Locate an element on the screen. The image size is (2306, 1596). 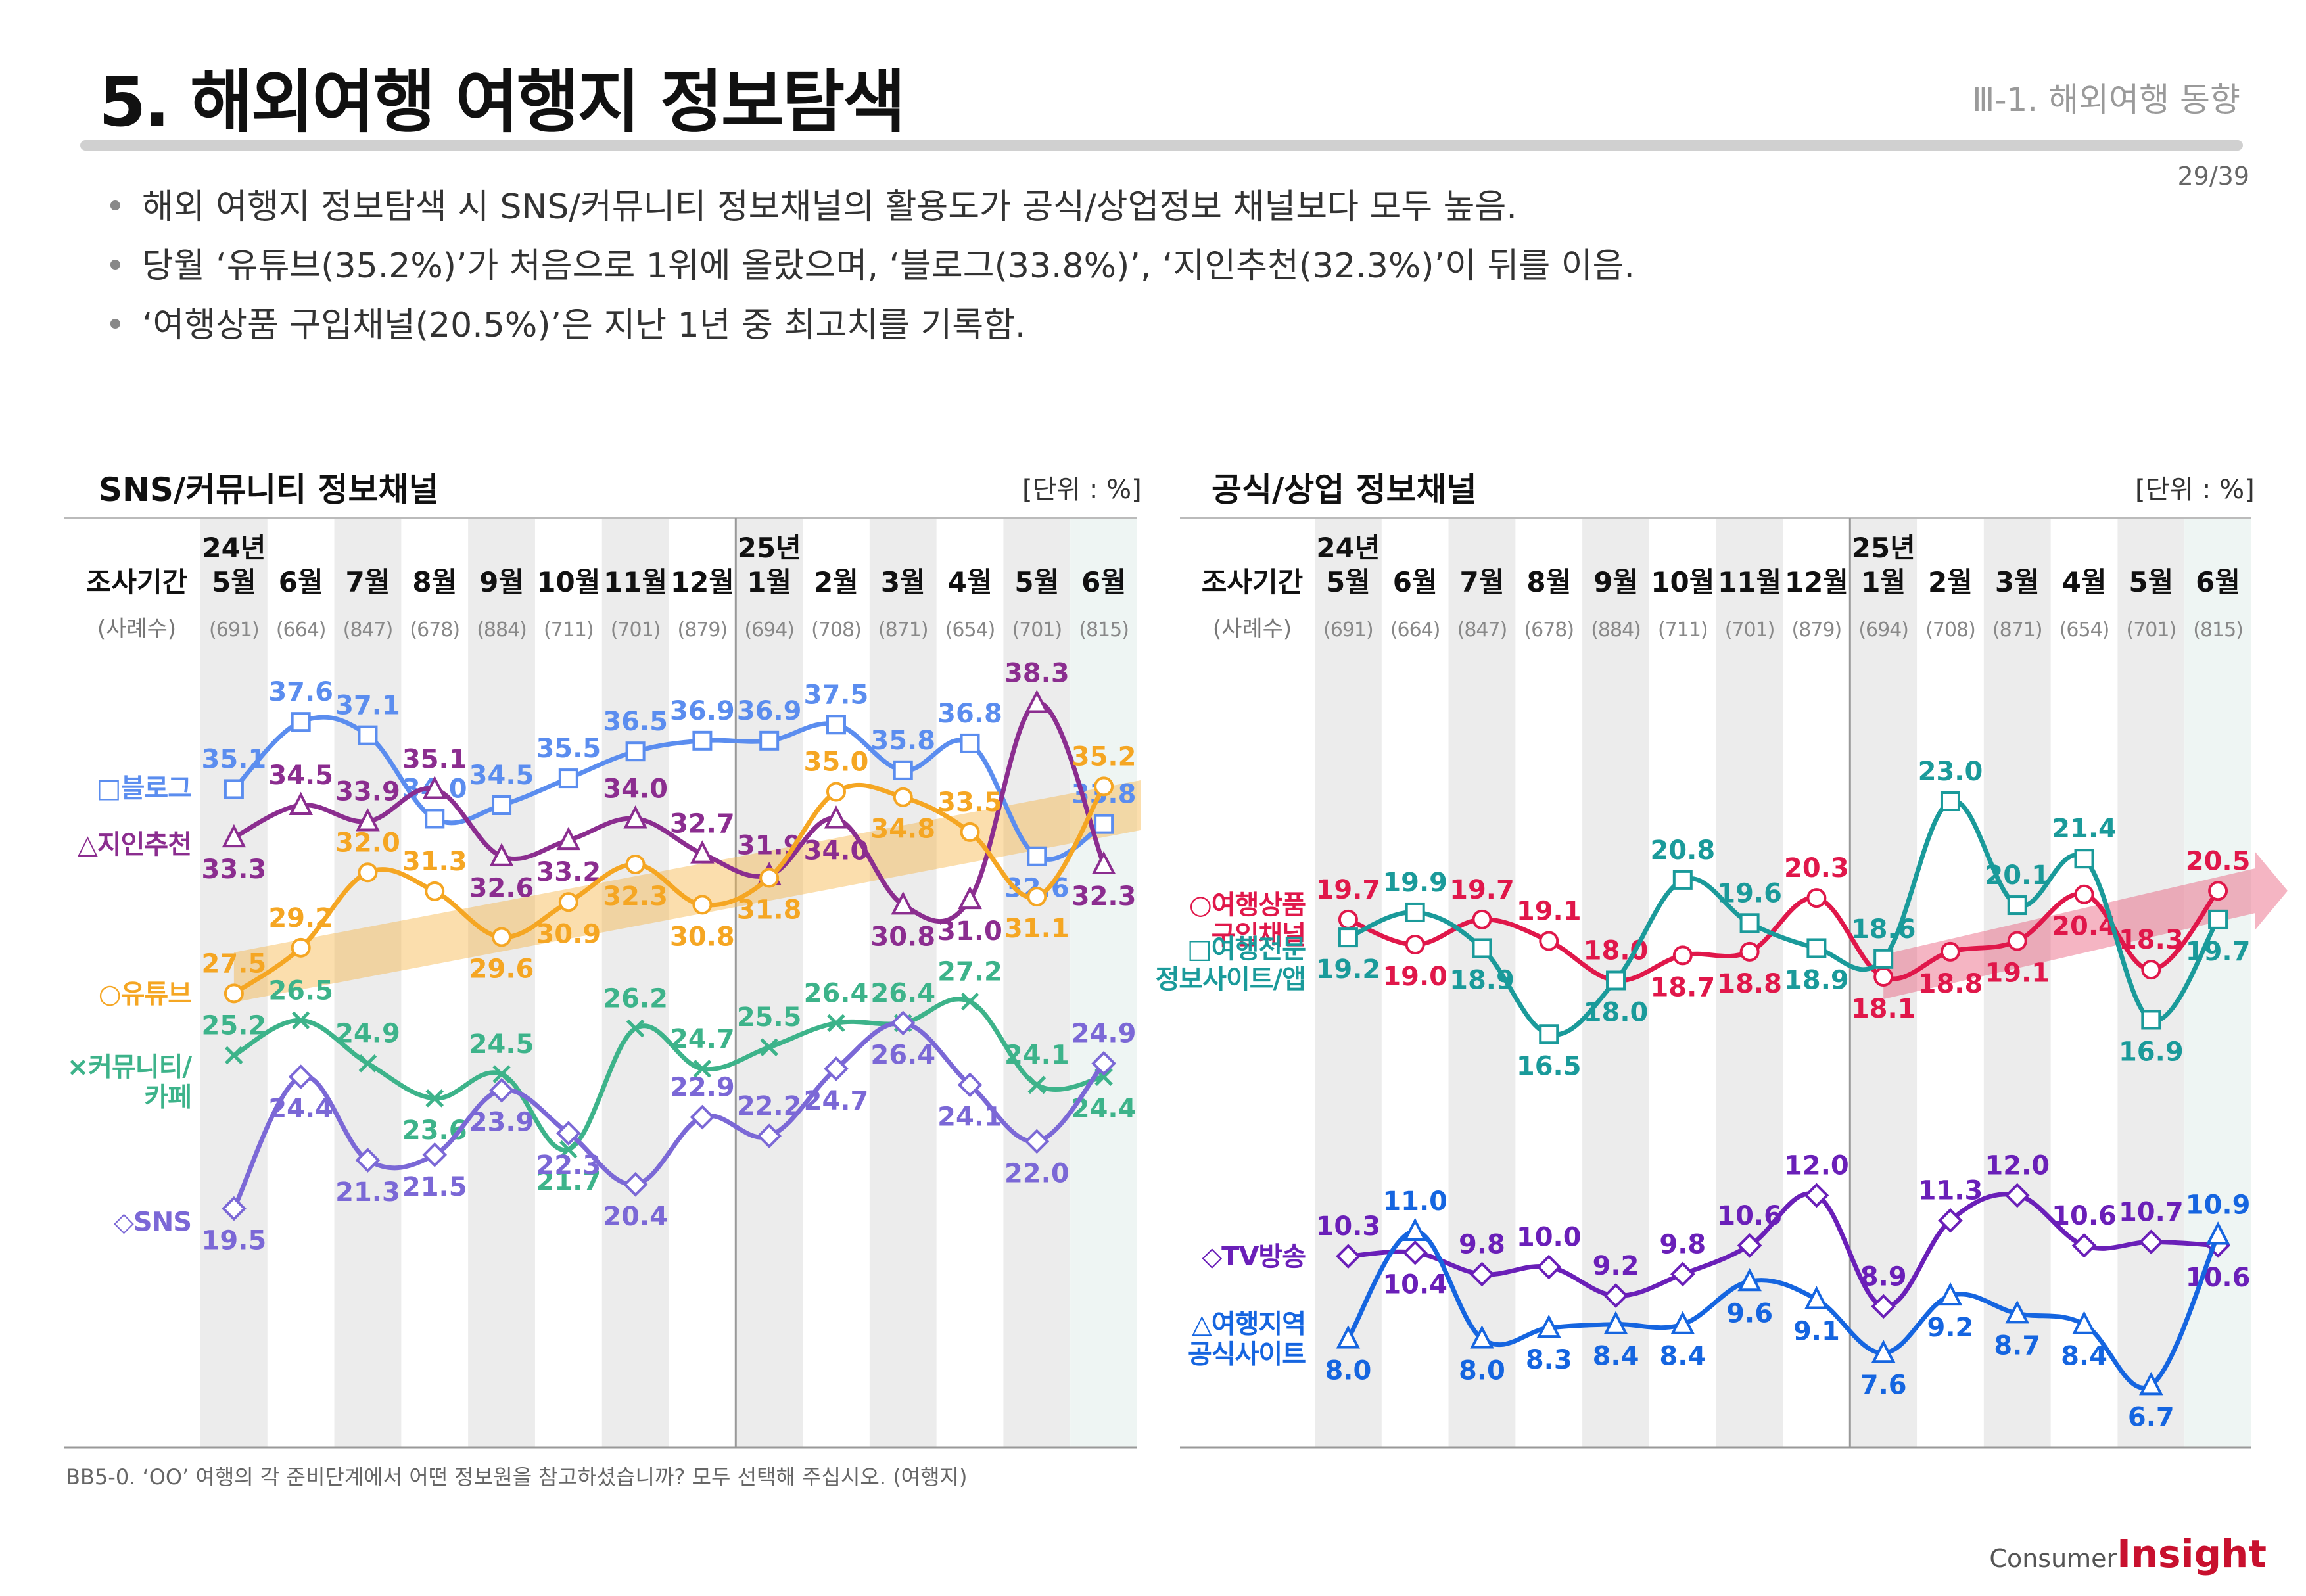
data-label: 10.6 is located at coordinates (1749, 1216).